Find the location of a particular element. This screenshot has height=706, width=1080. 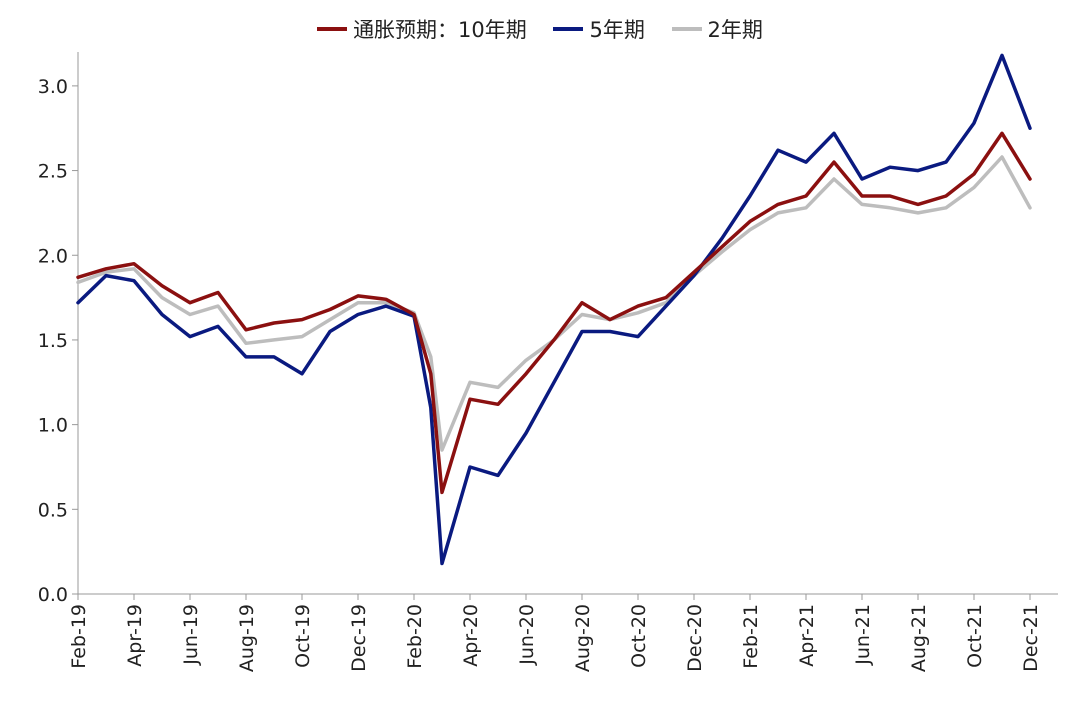

x-tick-label: Jun-21 is located at coordinates (863, 635).